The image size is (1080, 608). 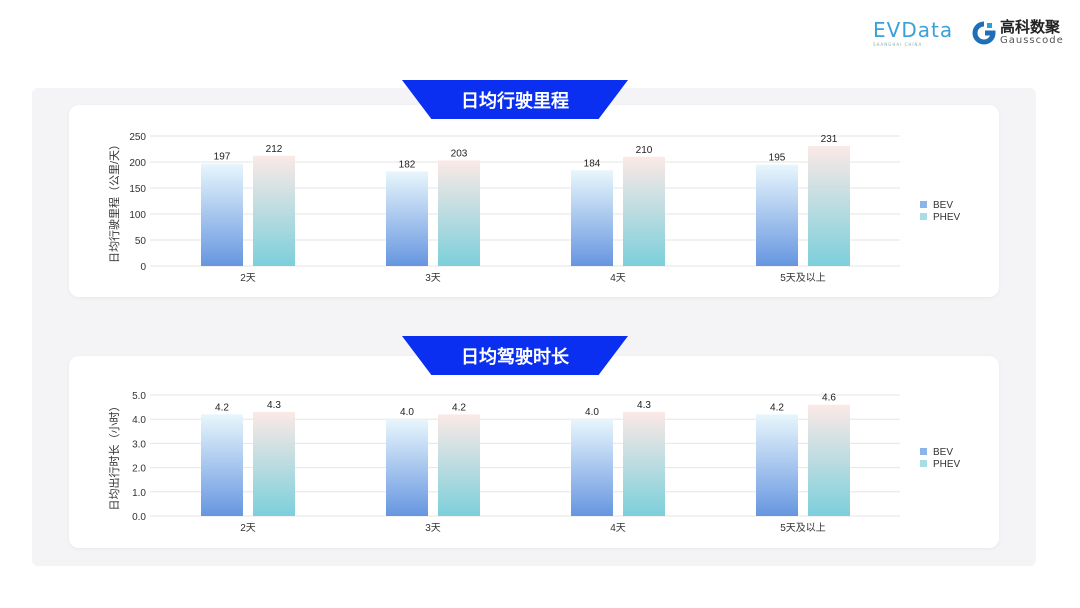 What do you see at coordinates (898, 44) in the screenshot?
I see `evdata-logo-sub: SHANGHAI CHINA` at bounding box center [898, 44].